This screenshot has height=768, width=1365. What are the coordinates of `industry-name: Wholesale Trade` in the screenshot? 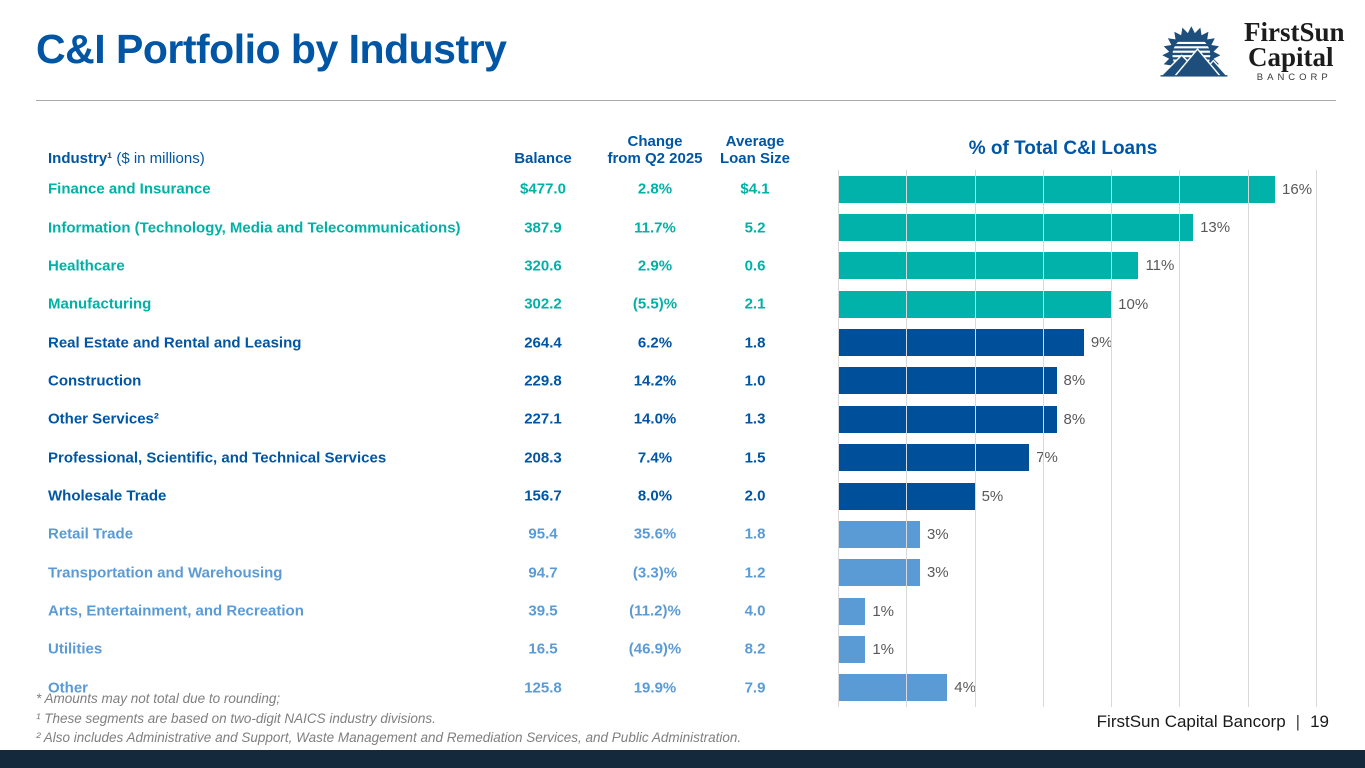 It's located at (107, 496).